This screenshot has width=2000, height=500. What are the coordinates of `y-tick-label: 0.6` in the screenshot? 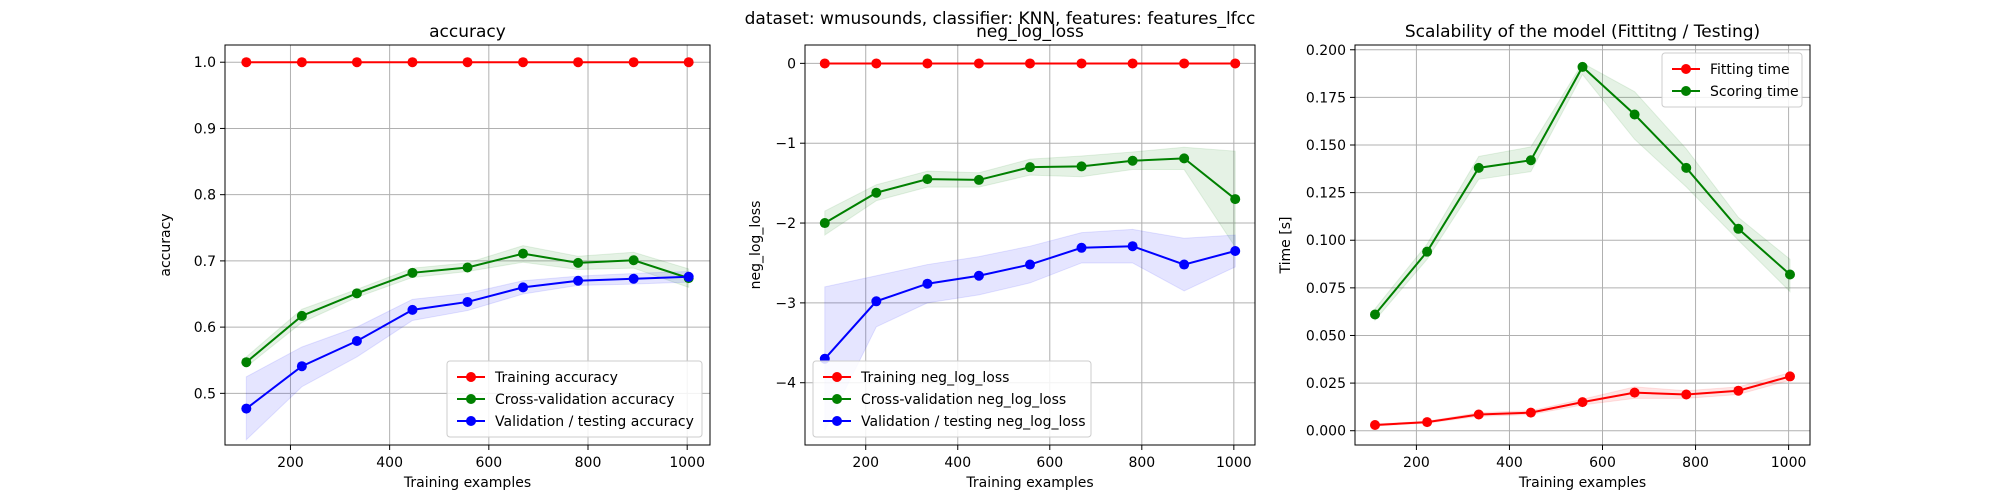 It's located at (205, 328).